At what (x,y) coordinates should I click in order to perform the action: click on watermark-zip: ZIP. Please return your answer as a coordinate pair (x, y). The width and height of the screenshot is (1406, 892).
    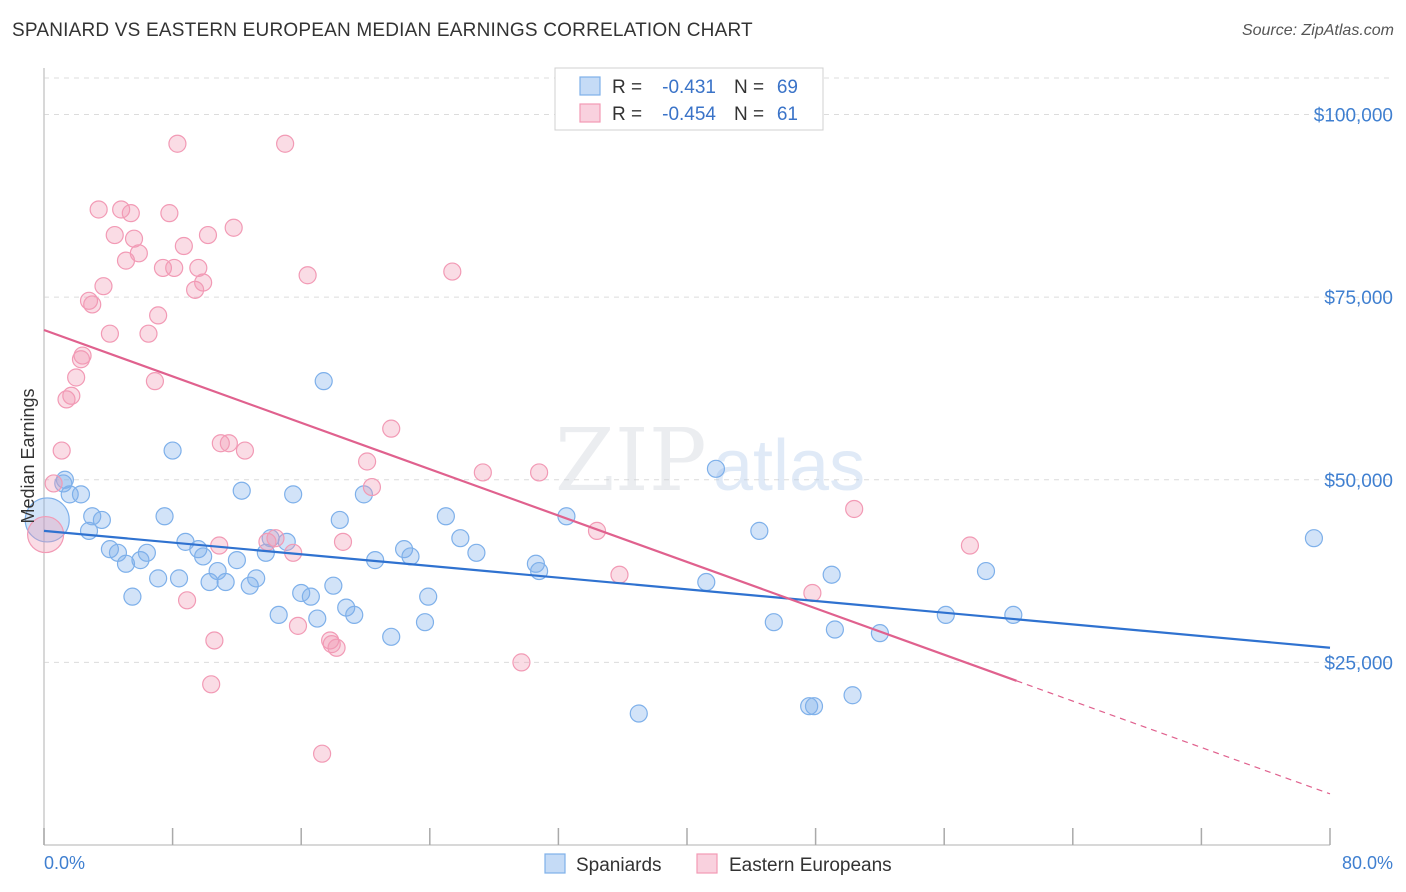
    Looking at the image, I should click on (631, 461).